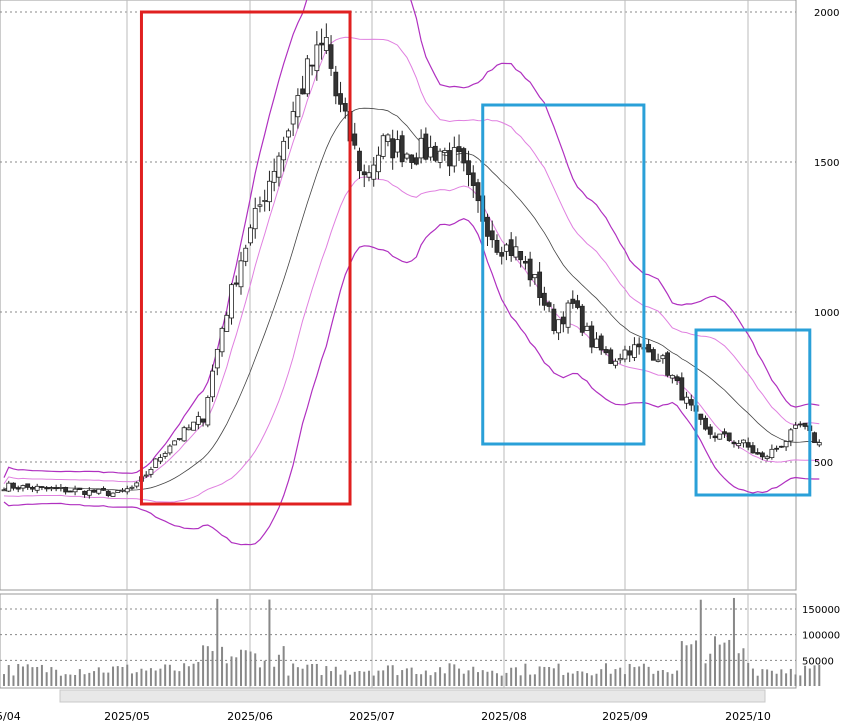 This screenshot has width=841, height=724. What do you see at coordinates (826, 13) in the screenshot?
I see `y-tick-label: 2000` at bounding box center [826, 13].